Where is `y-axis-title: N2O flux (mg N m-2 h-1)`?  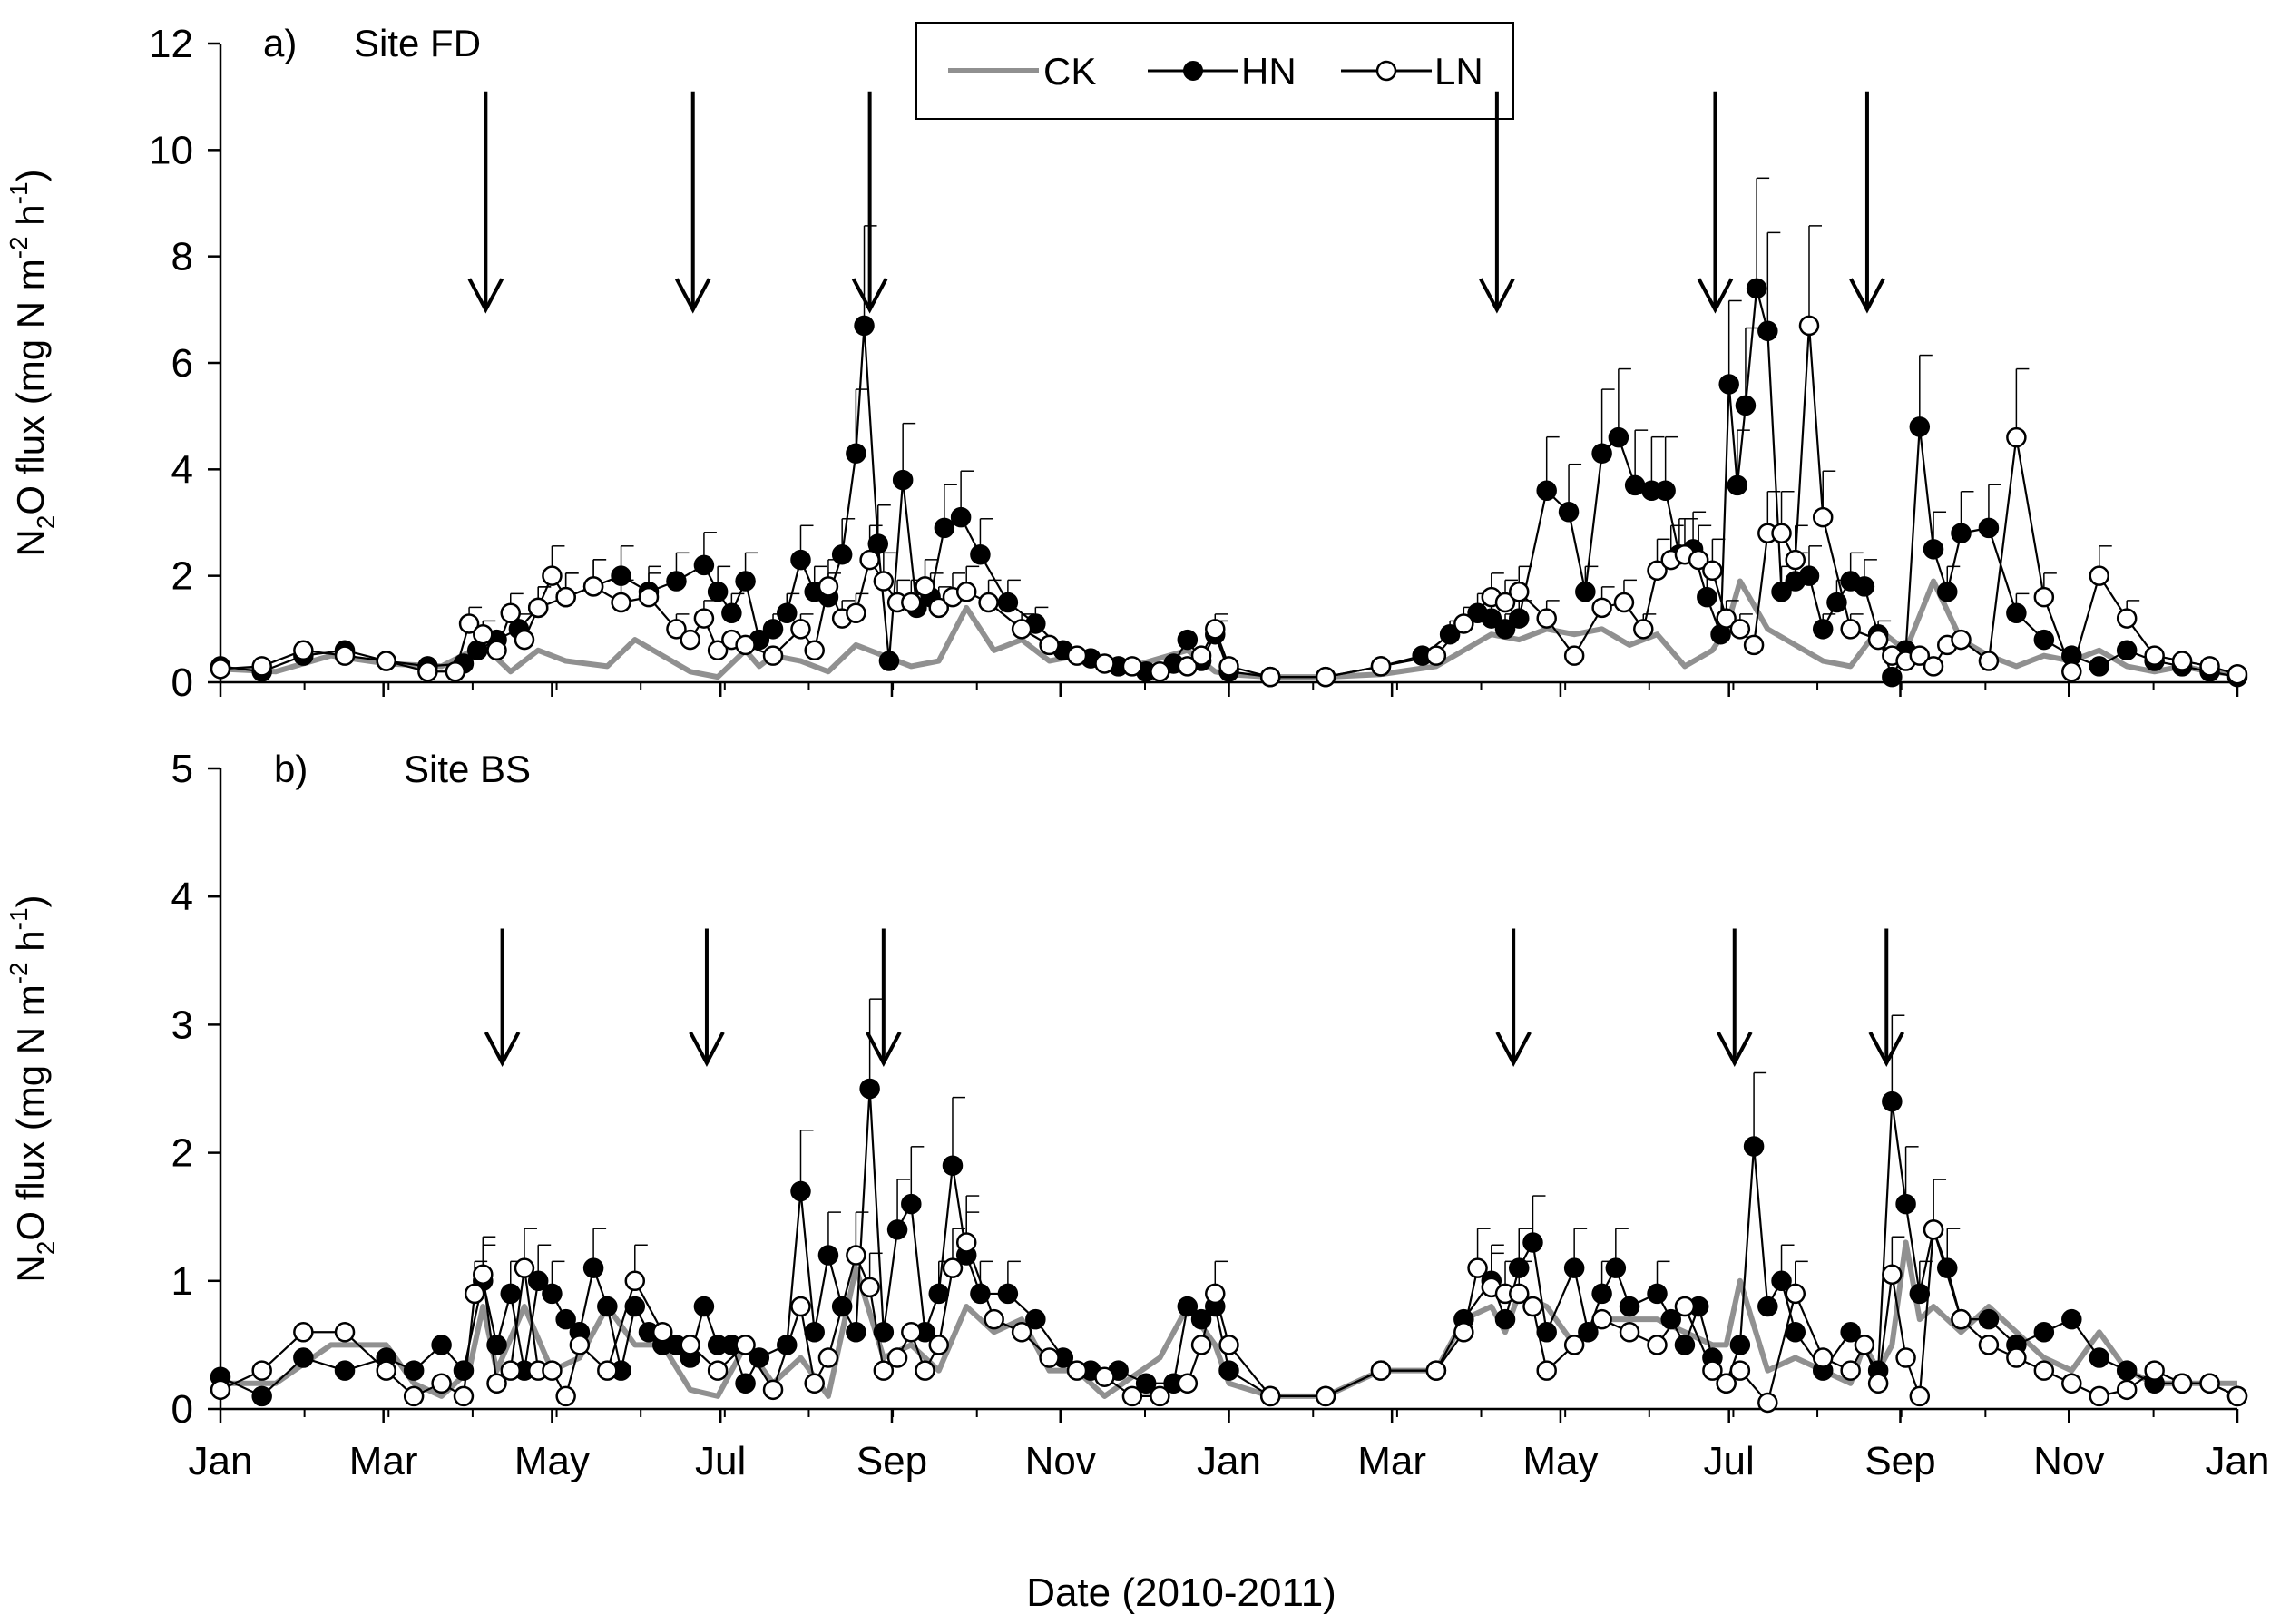 y-axis-title: N2O flux (mg N m-2 h-1) is located at coordinates (32, 362).